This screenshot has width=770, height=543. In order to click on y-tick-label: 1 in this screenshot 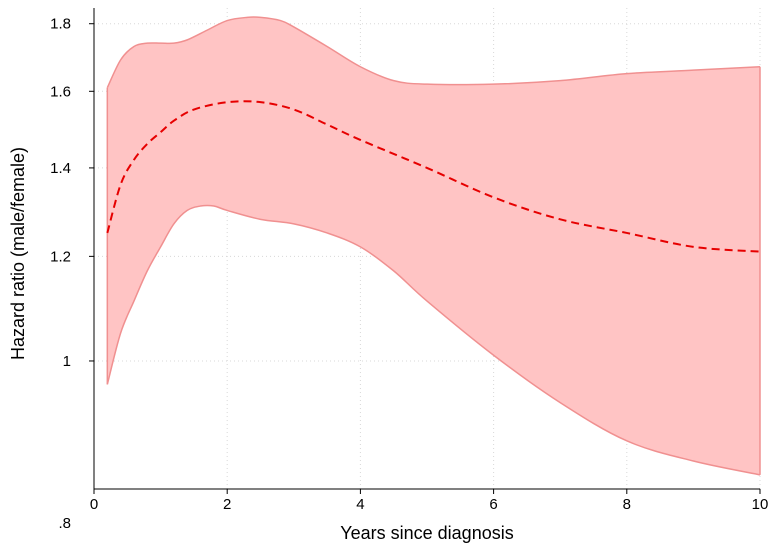, I will do `click(67, 361)`.